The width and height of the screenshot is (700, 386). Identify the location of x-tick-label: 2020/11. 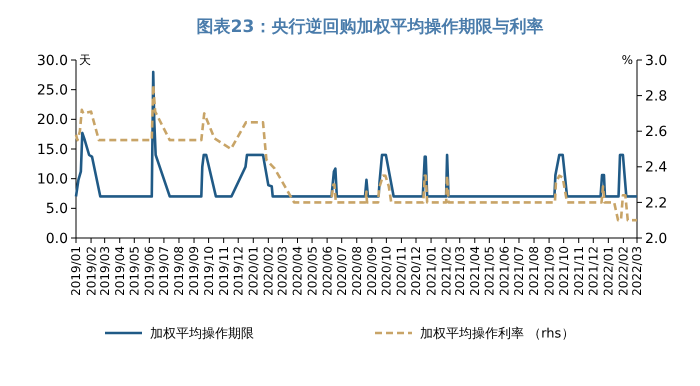
(401, 271).